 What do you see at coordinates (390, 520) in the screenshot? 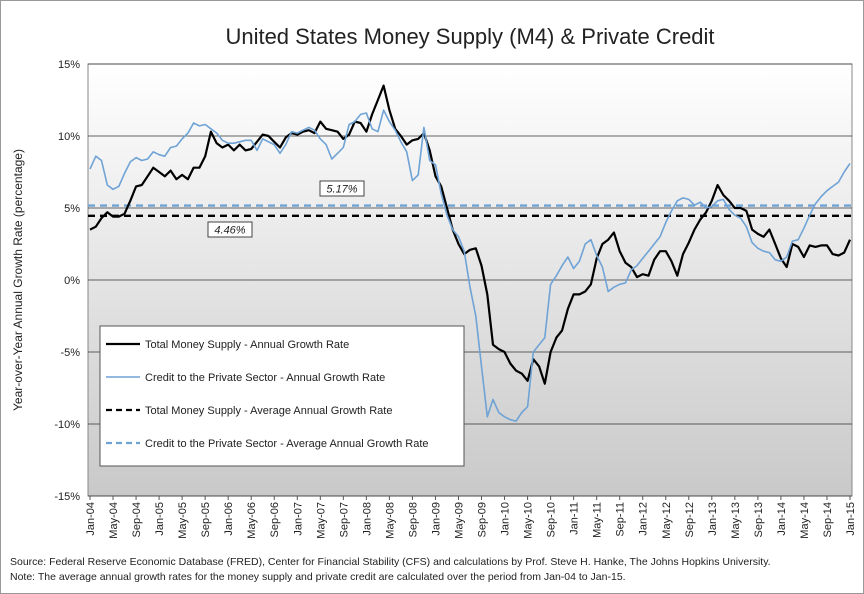
I see `x-tick-label: May-08` at bounding box center [390, 520].